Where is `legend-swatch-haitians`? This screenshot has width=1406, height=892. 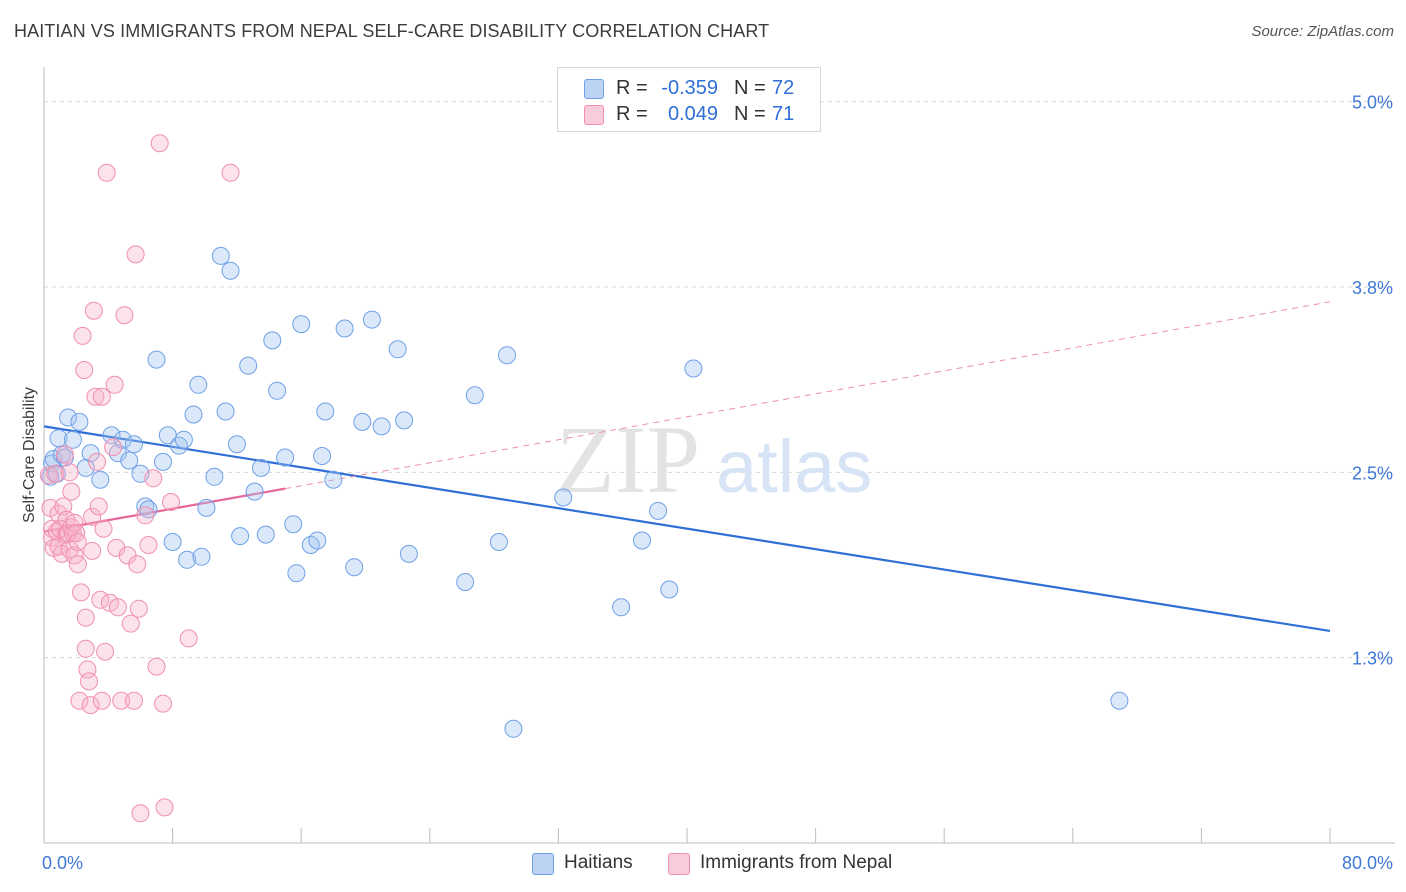
legend-swatch-haitians is located at coordinates (543, 864).